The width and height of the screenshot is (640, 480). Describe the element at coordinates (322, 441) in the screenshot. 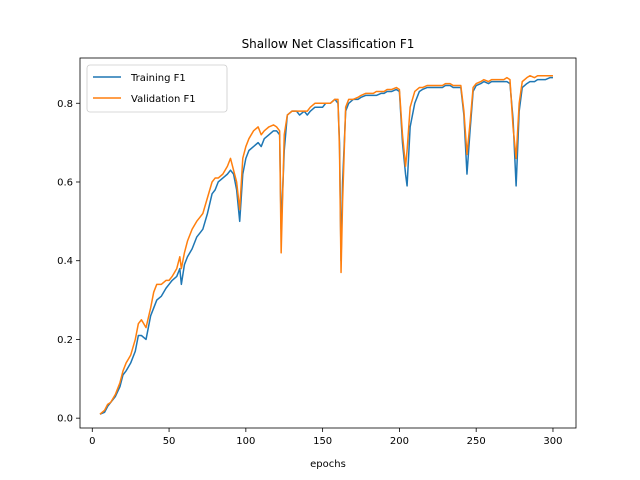

I see `x-tick-label: 150` at that location.